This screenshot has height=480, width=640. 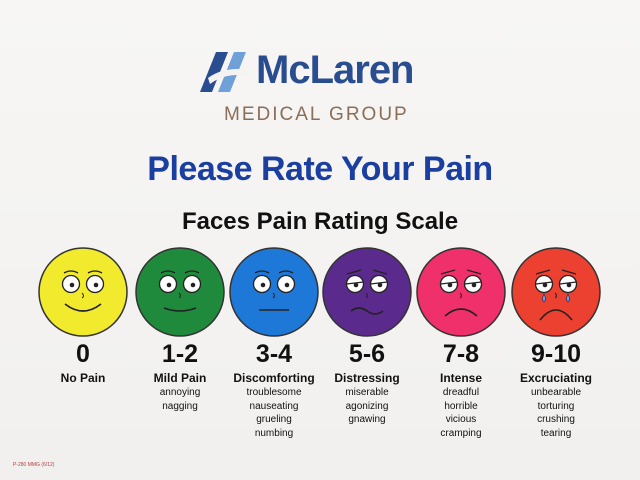 I want to click on pain-label: Intense, so click(x=460, y=378).